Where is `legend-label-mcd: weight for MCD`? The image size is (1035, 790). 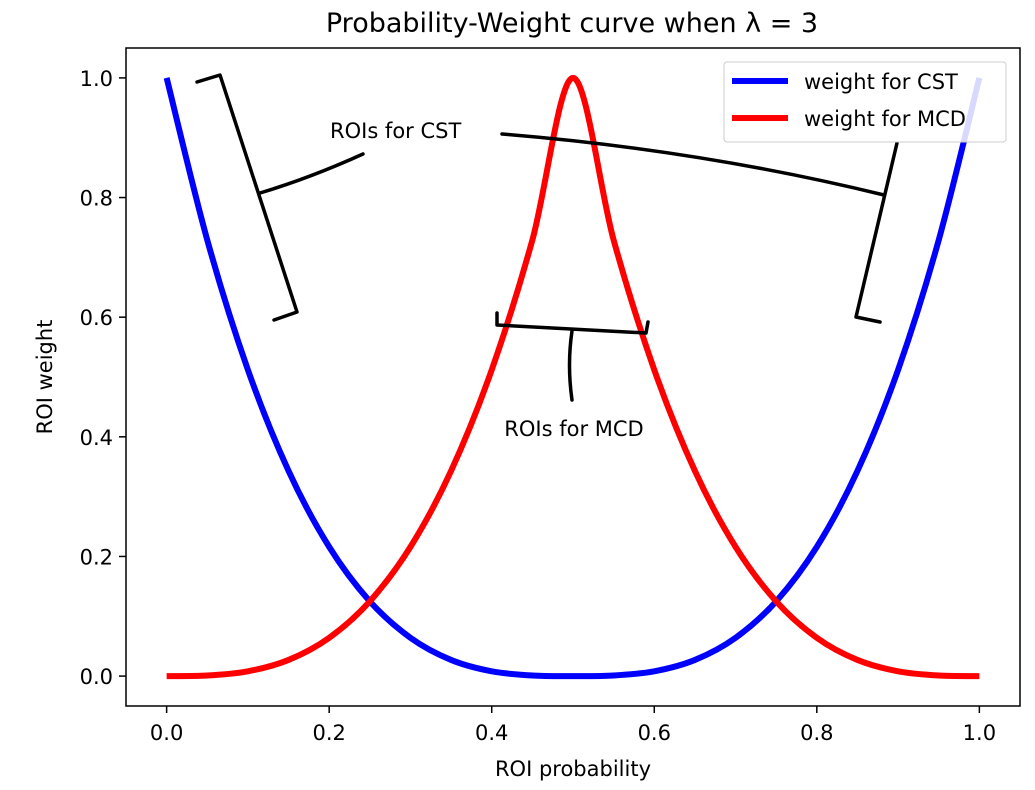 legend-label-mcd: weight for MCD is located at coordinates (885, 119).